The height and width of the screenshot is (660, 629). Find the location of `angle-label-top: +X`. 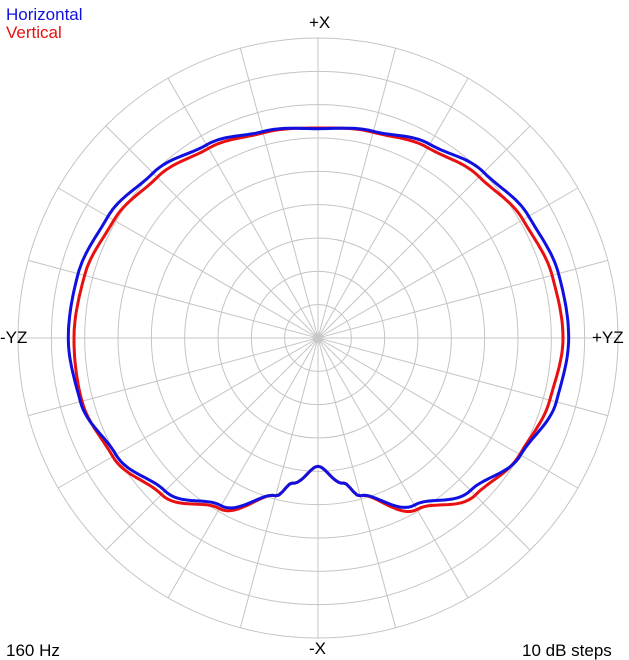

angle-label-top: +X is located at coordinates (320, 22).